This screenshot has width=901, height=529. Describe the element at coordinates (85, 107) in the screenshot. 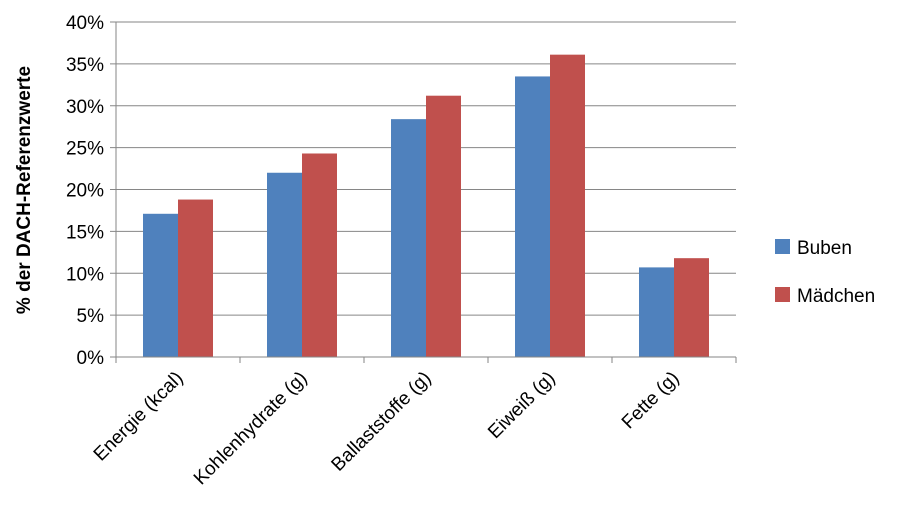

I see `y-tick-label: 30%` at that location.